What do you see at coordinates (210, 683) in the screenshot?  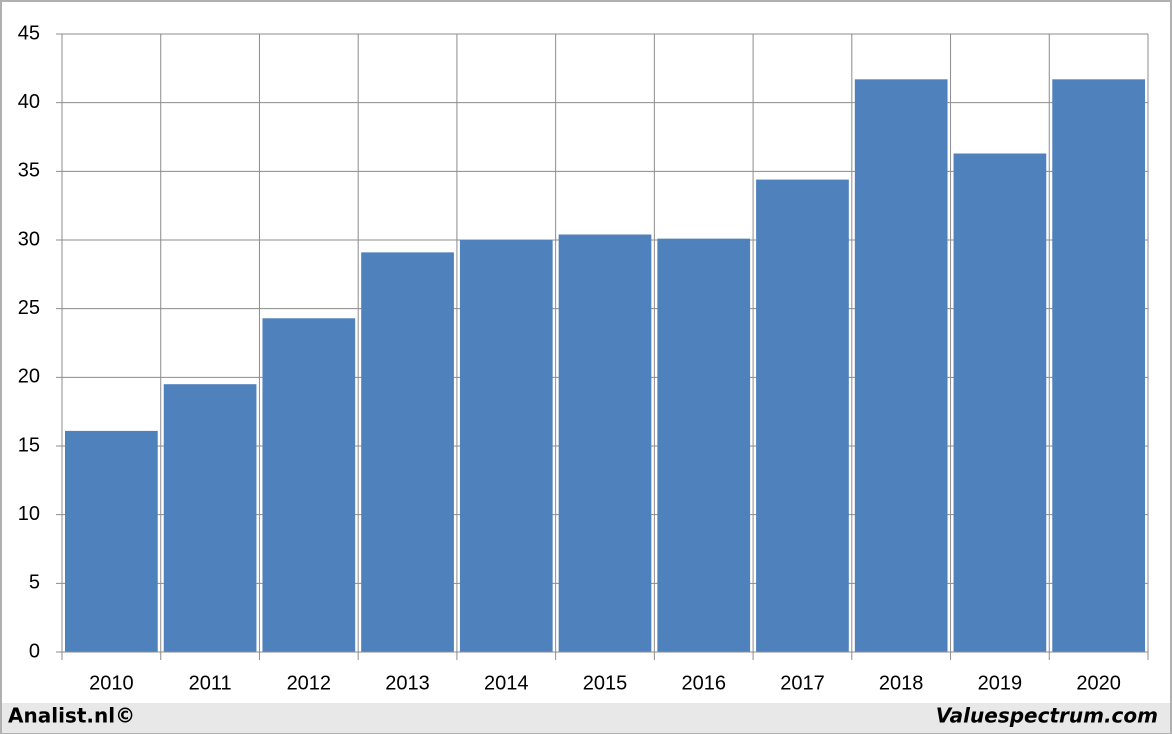 I see `x-tick-label: 2011` at bounding box center [210, 683].